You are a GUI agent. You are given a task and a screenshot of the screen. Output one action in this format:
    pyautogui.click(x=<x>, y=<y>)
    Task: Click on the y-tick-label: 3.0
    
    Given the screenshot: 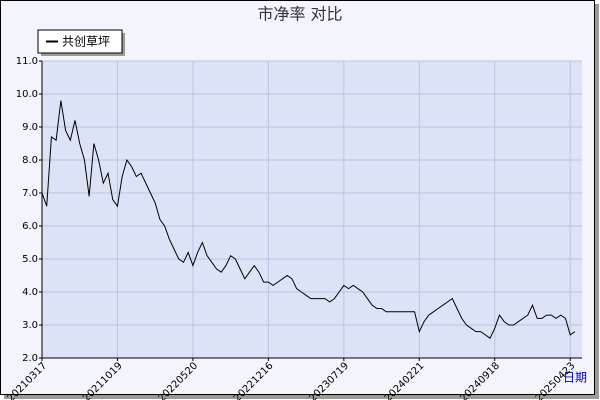 What is the action you would take?
    pyautogui.click(x=30, y=325)
    